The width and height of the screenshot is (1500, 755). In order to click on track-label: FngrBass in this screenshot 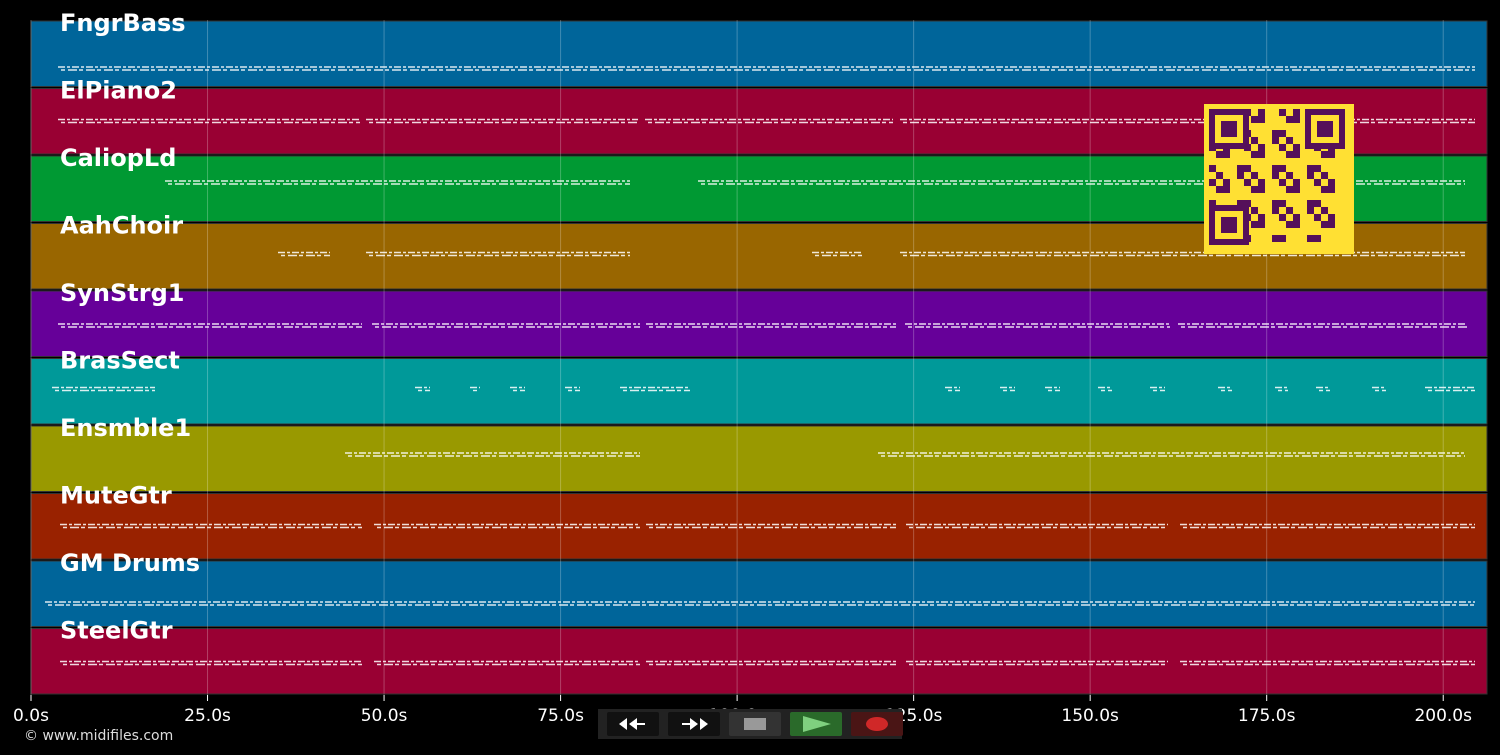, I will do `click(123, 23)`.